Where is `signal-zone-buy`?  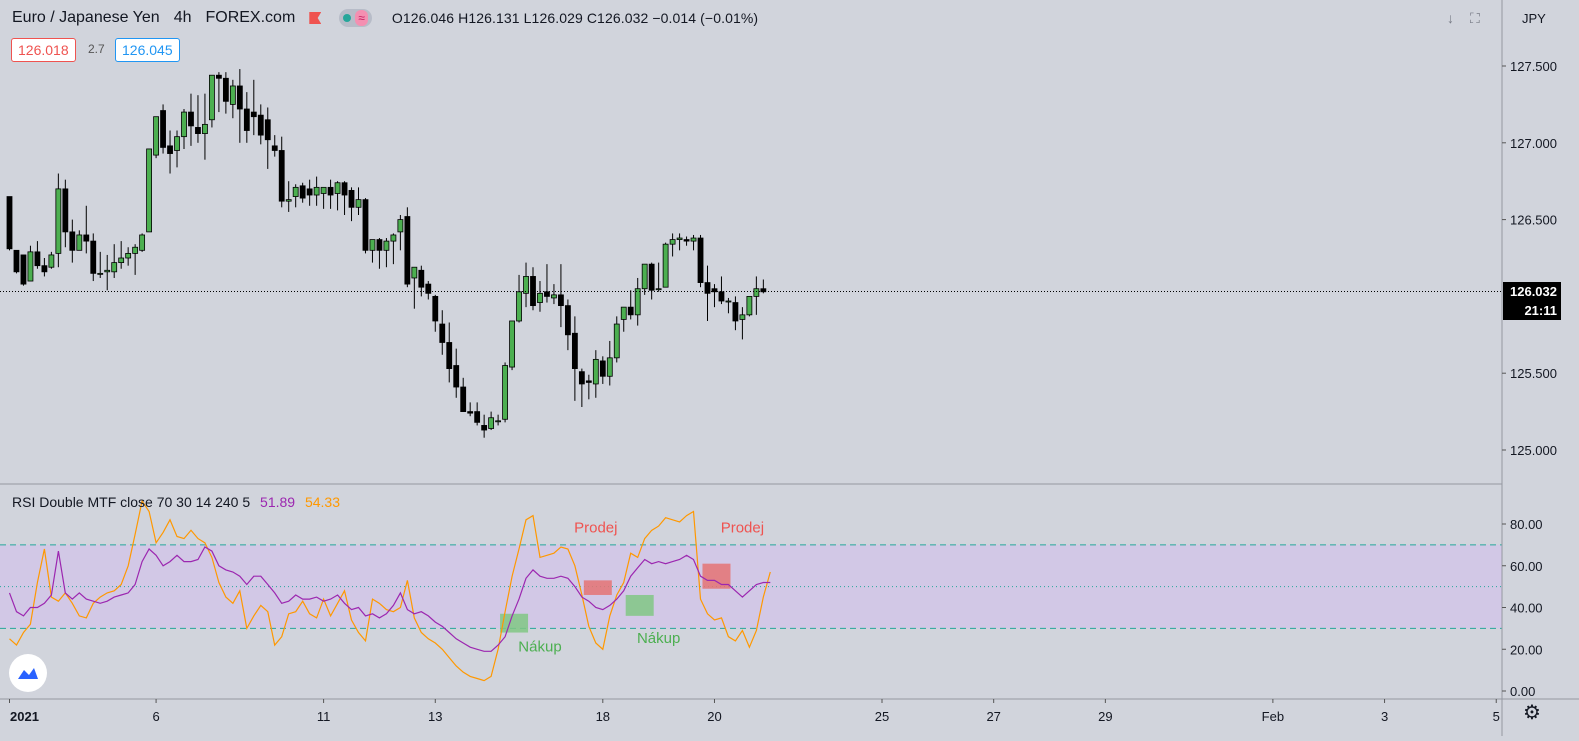
signal-zone-buy is located at coordinates (639, 605).